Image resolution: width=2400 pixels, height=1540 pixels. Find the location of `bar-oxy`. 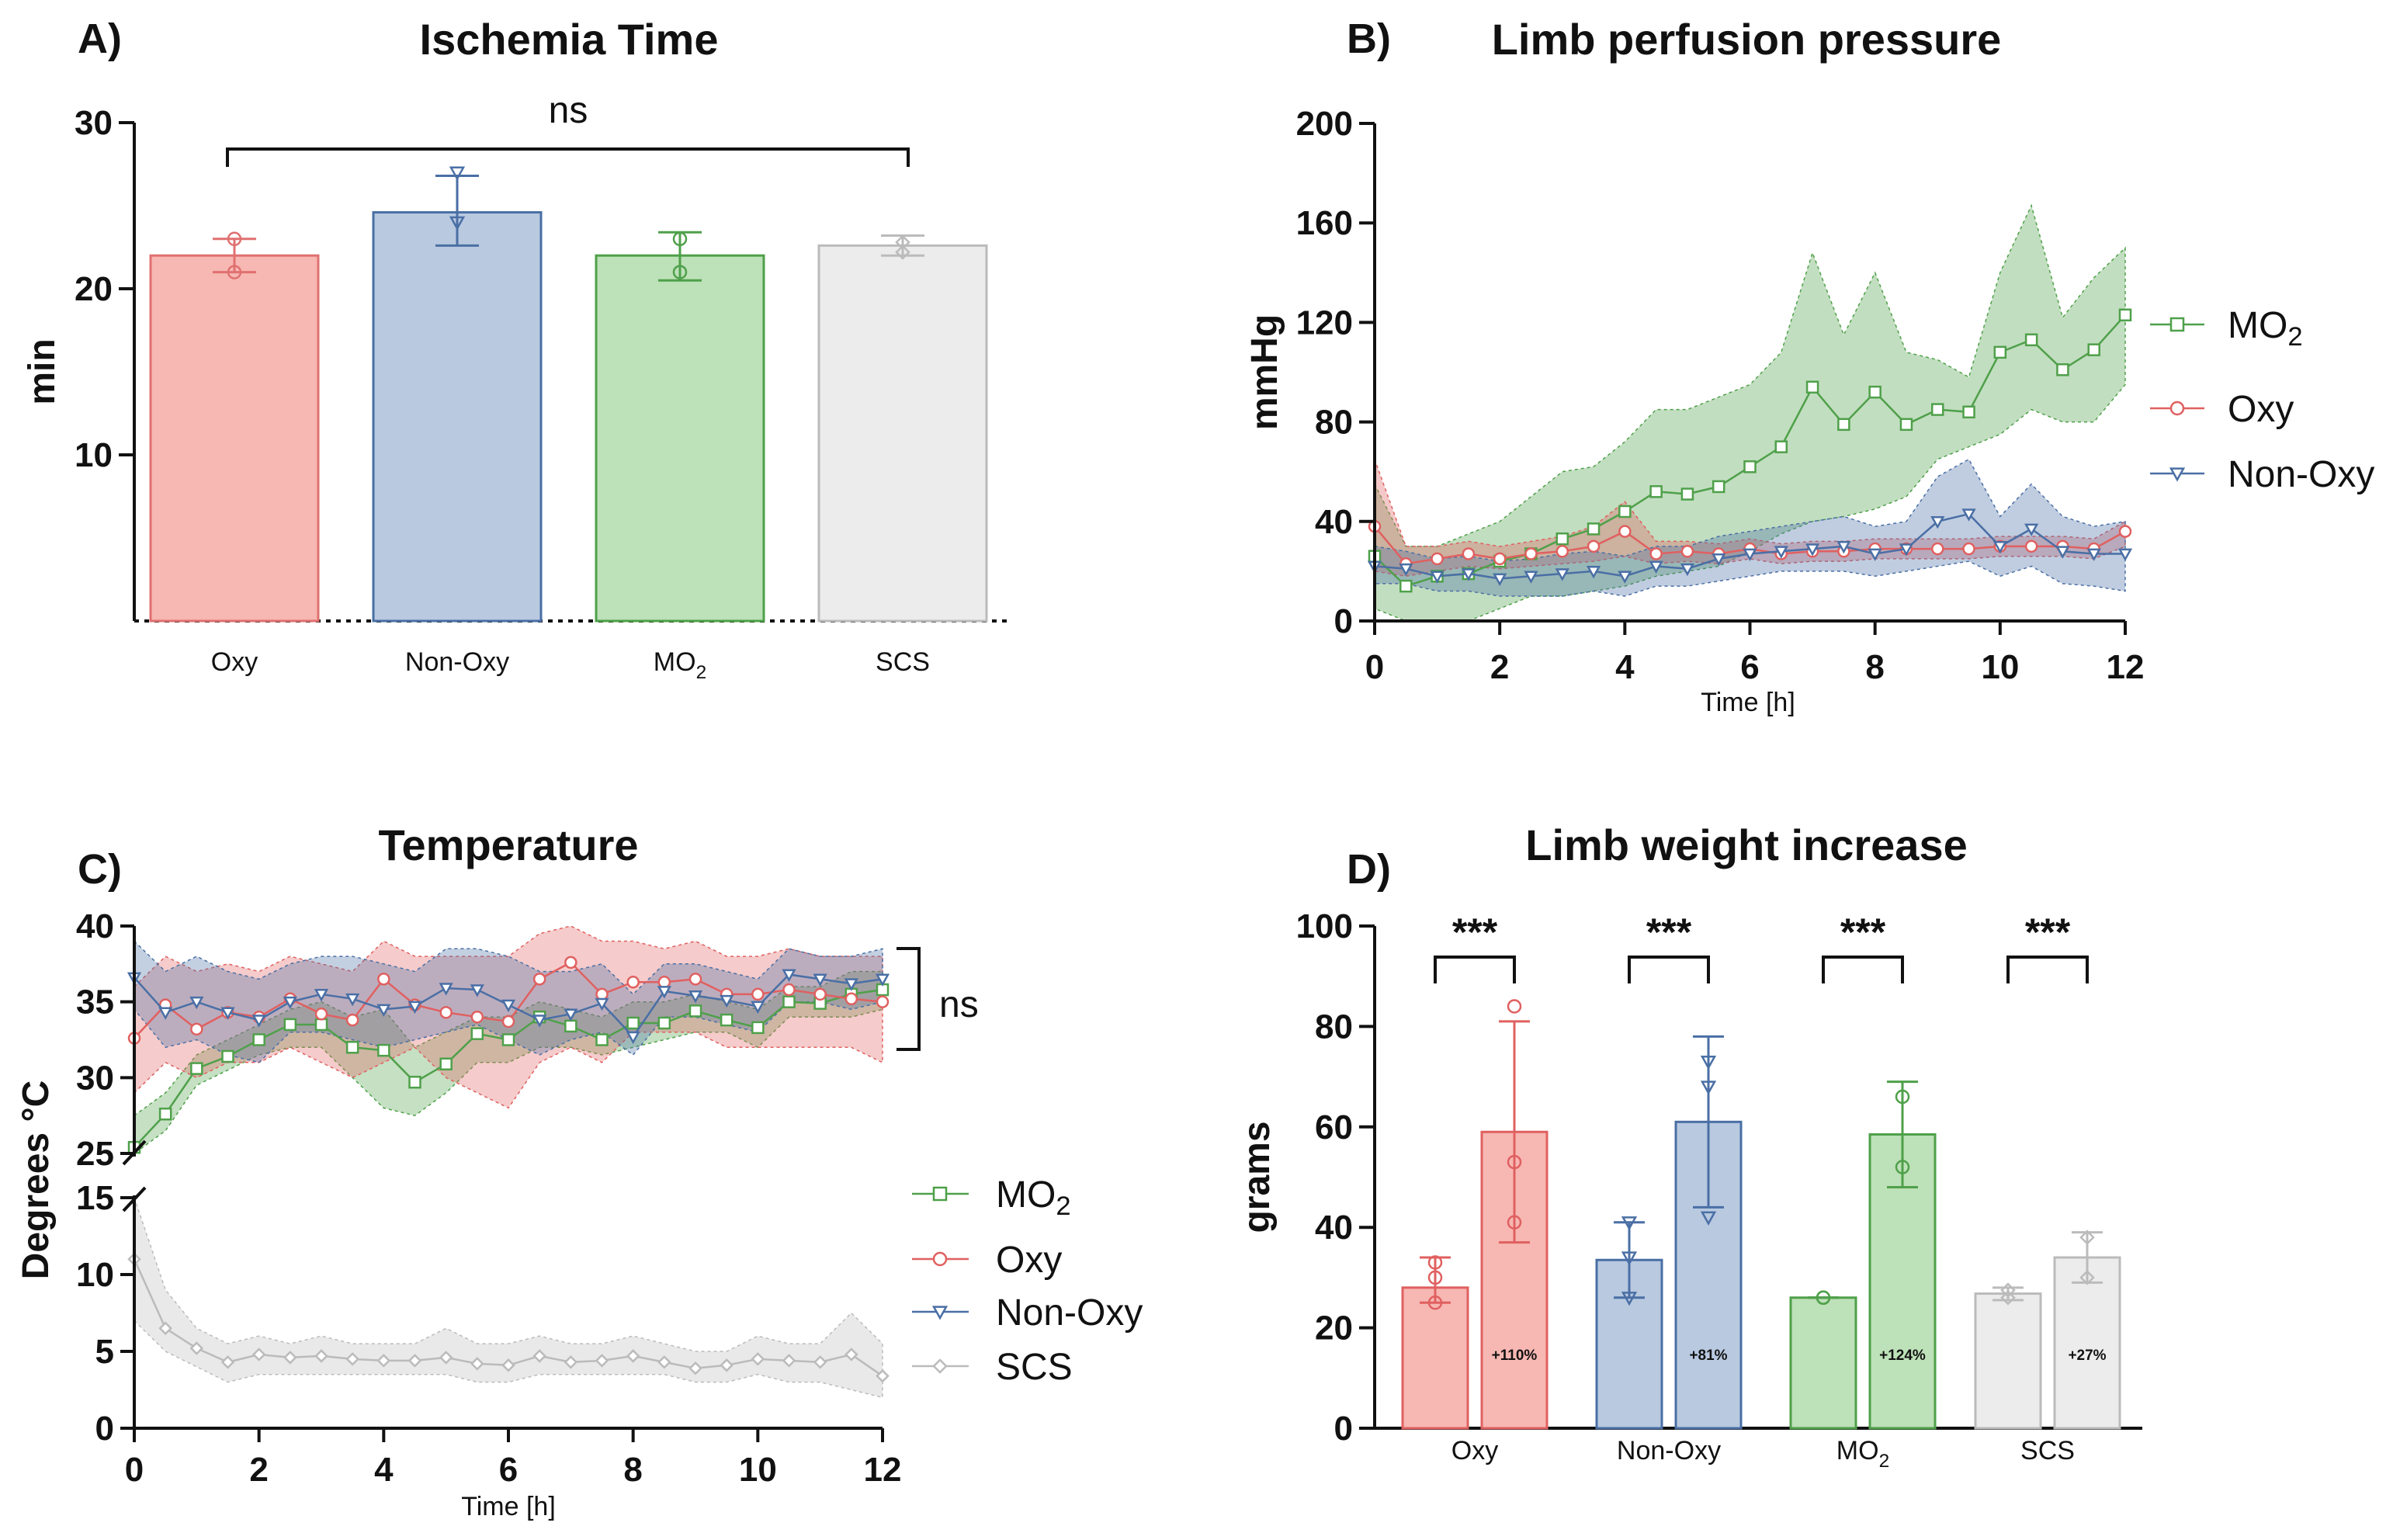

bar-oxy is located at coordinates (234, 438).